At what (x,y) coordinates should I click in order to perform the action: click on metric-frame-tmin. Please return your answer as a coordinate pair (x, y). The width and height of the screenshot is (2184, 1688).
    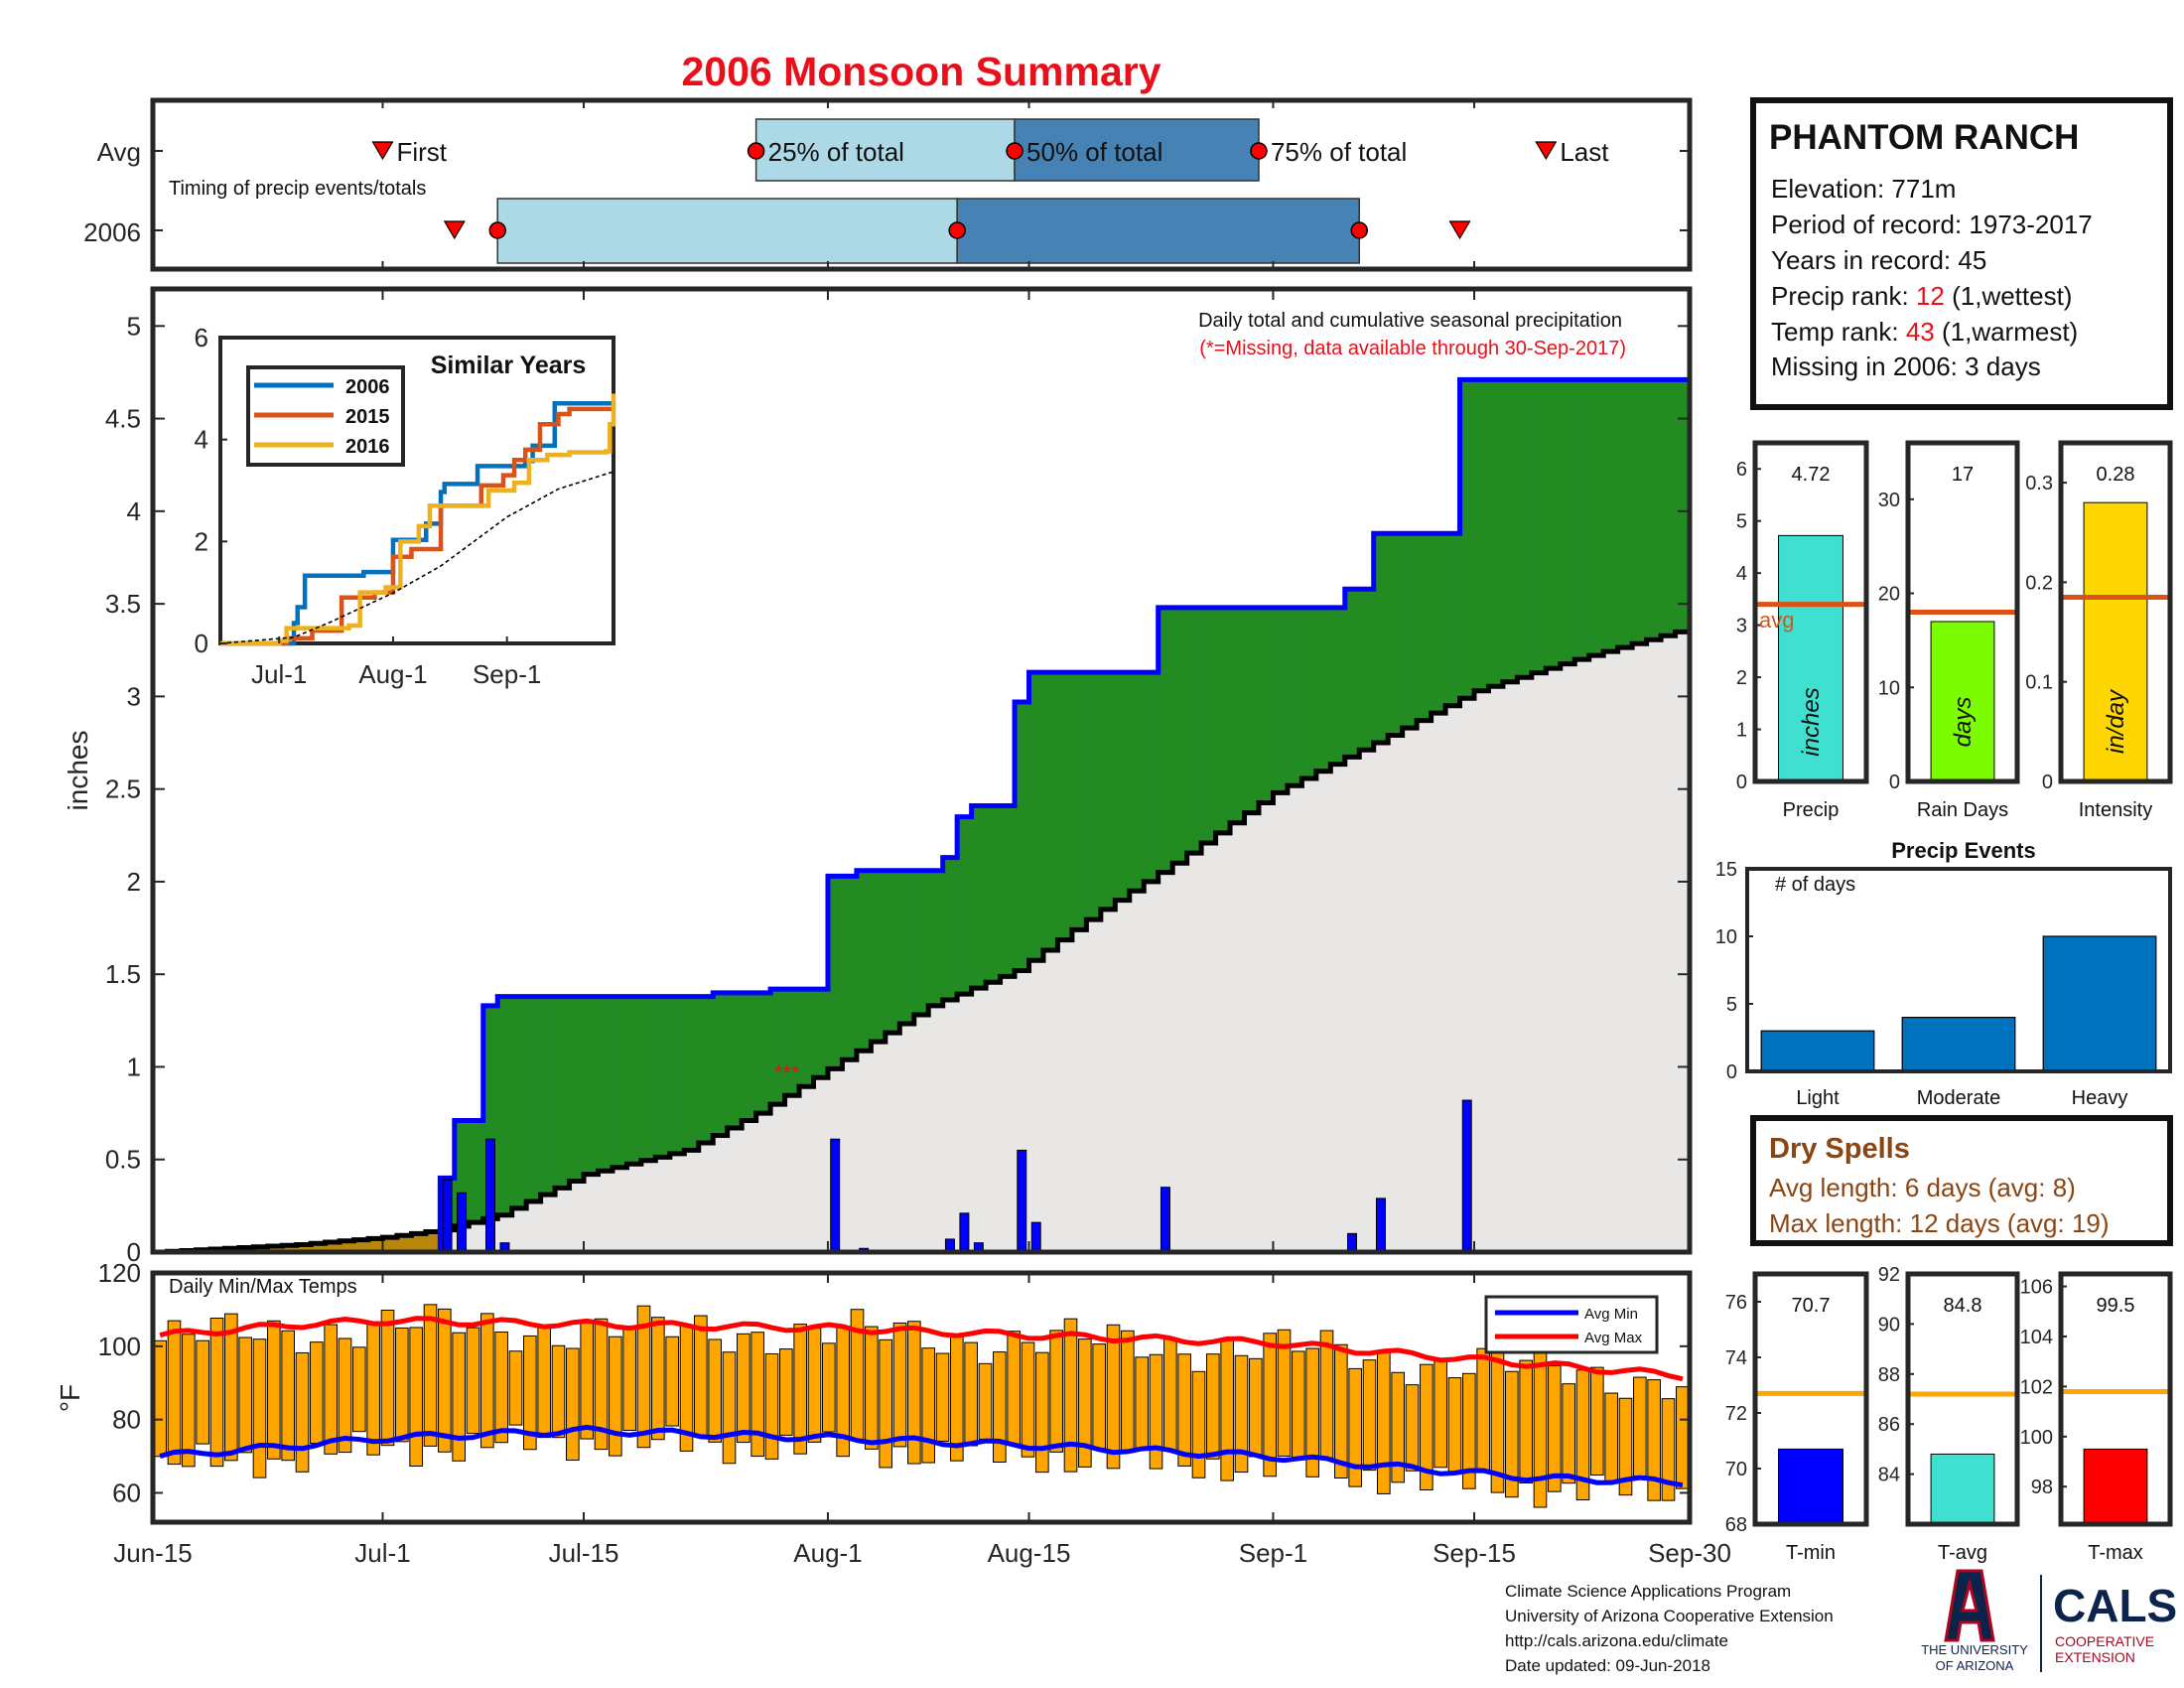
    Looking at the image, I should click on (1810, 1399).